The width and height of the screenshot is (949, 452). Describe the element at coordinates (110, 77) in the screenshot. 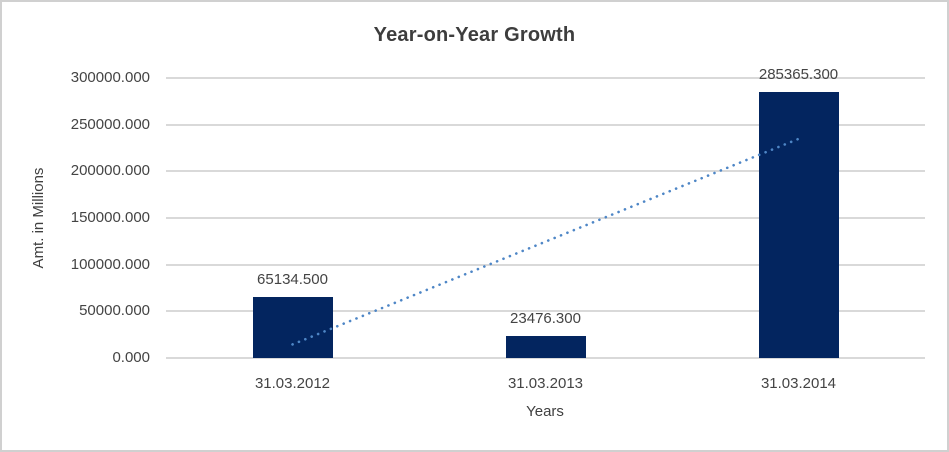

I see `y-tick-label: 300000.000` at that location.